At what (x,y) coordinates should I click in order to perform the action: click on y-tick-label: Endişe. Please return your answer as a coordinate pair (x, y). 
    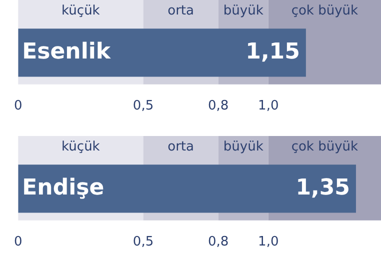
    Looking at the image, I should click on (63, 187).